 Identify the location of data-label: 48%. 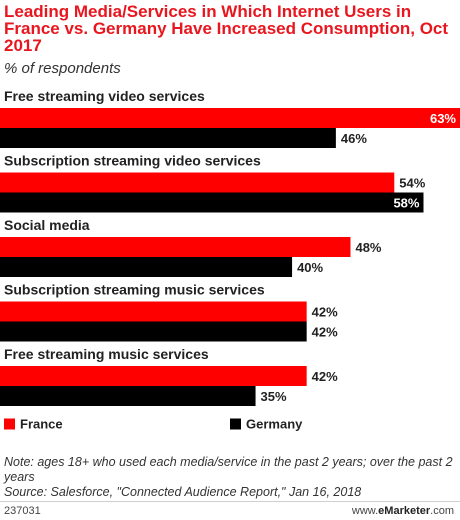
(368, 247).